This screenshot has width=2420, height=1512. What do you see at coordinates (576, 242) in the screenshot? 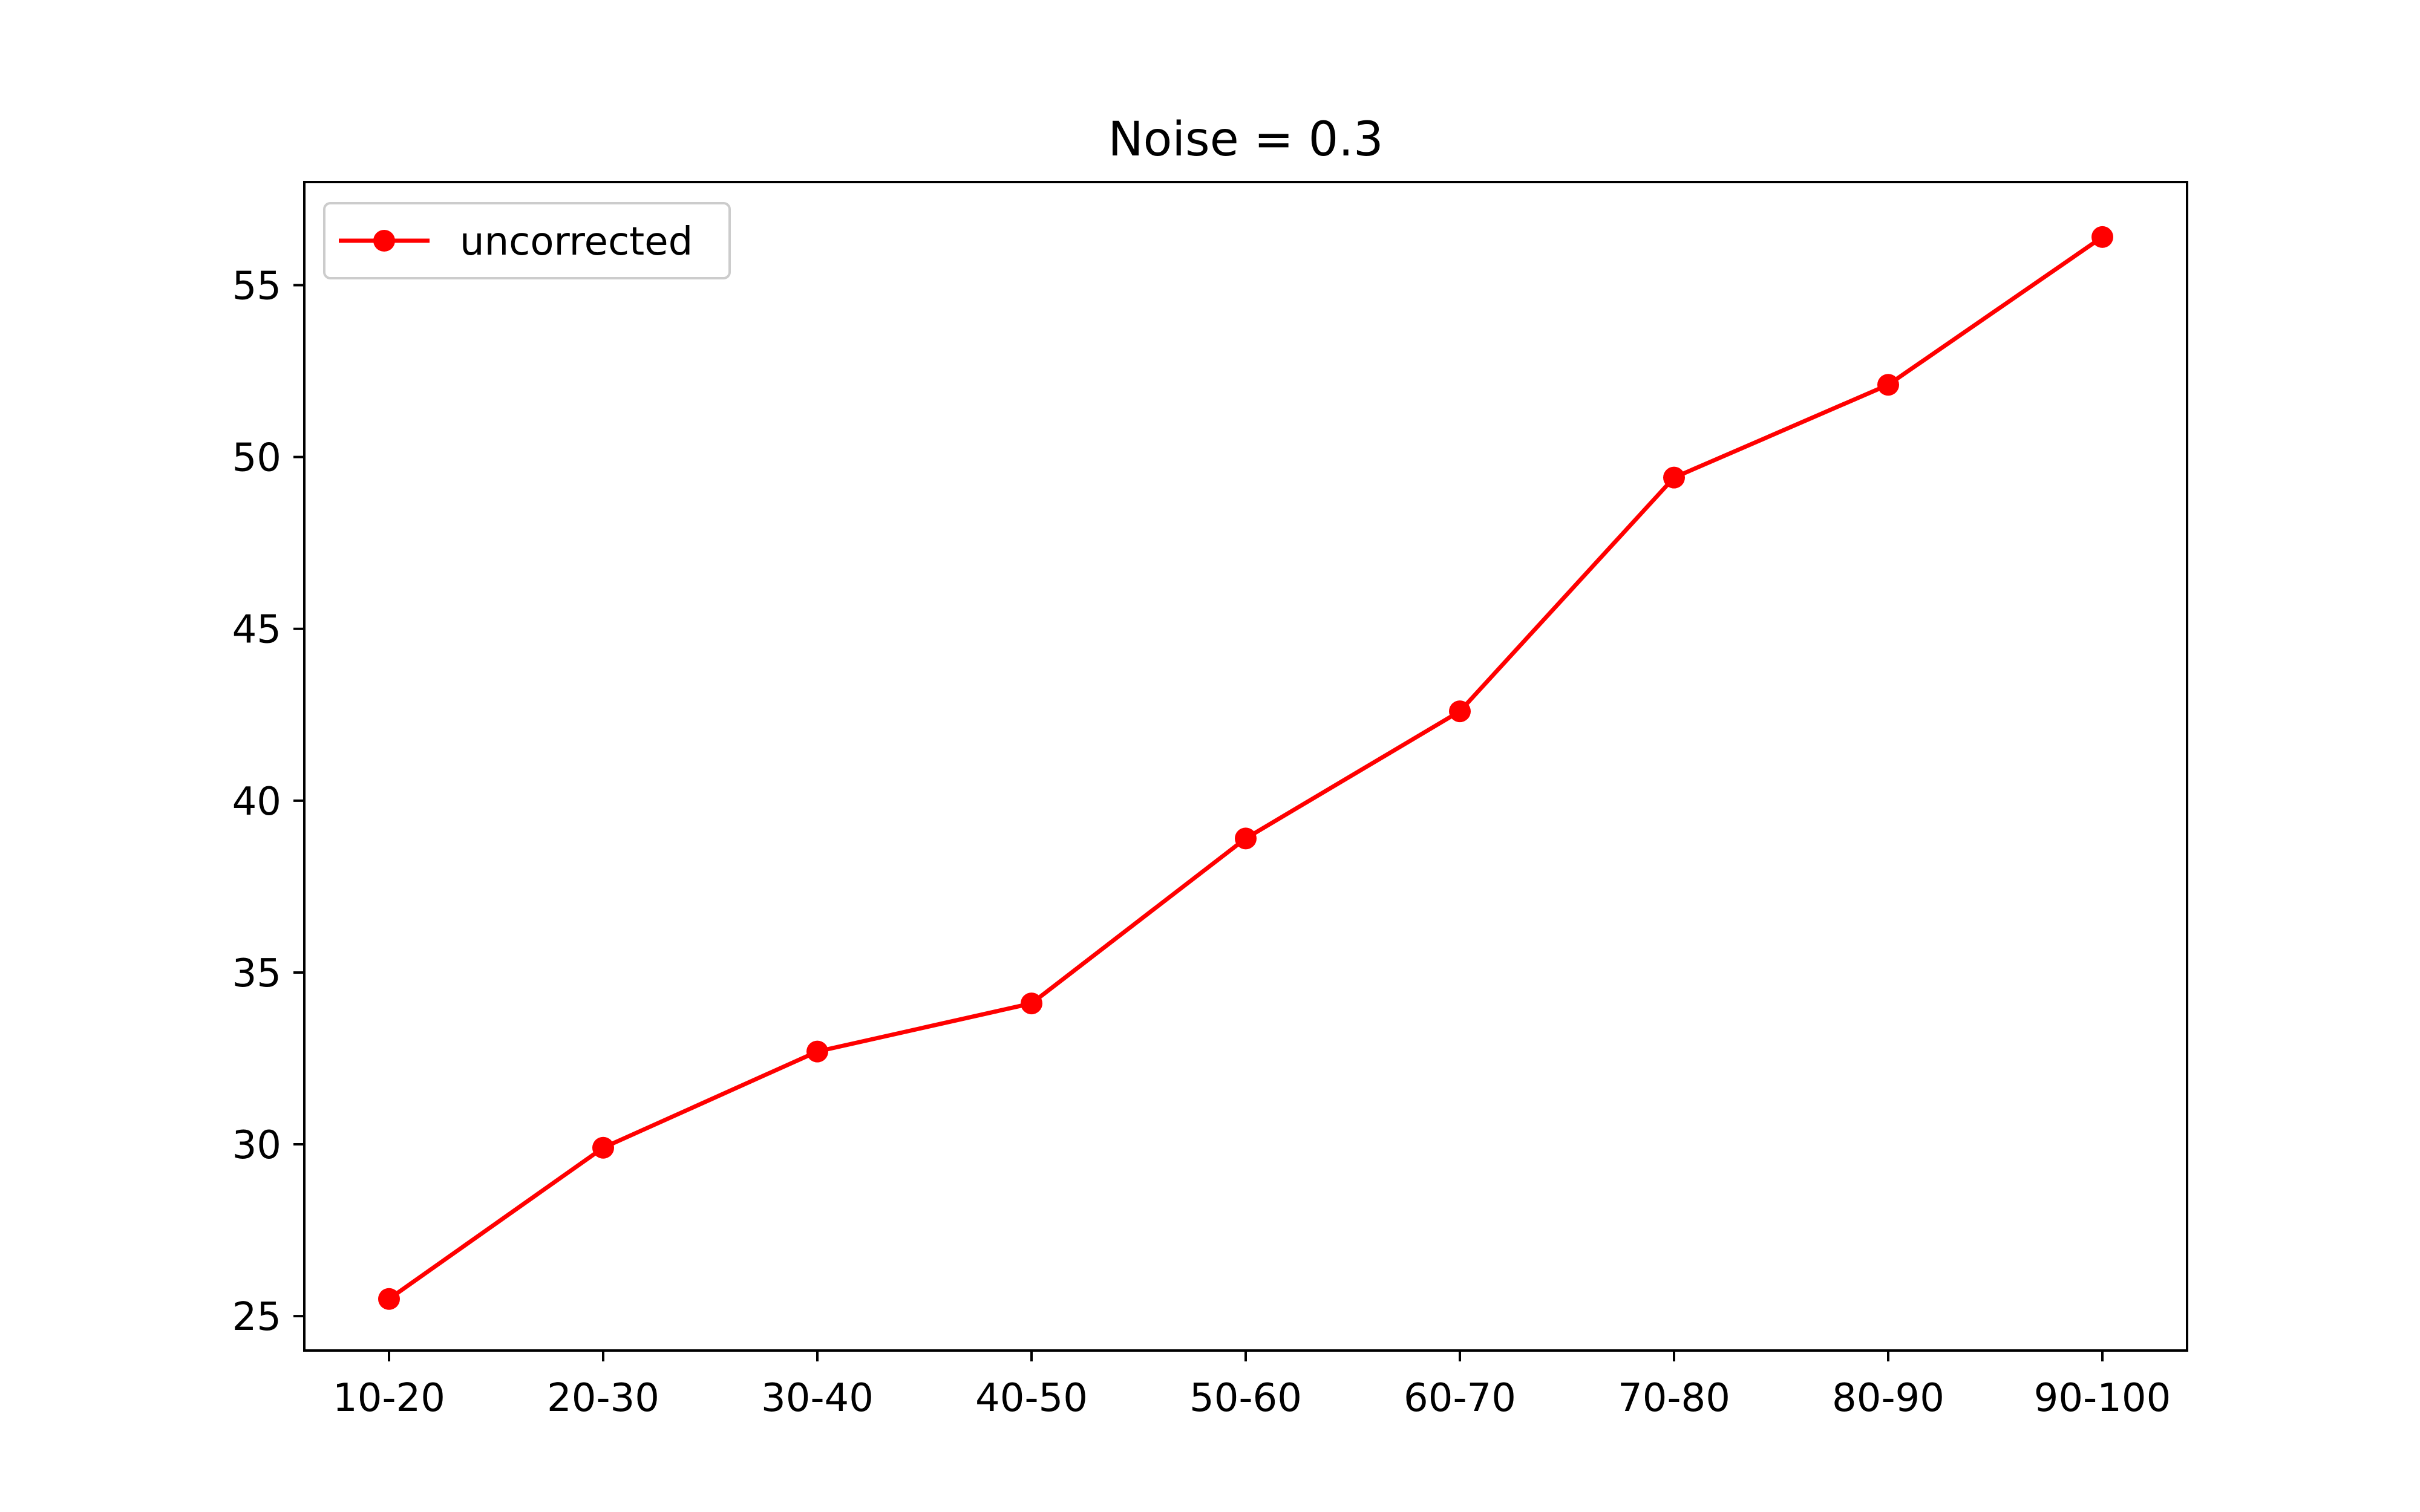
I see `legend-label: uncorrected` at bounding box center [576, 242].